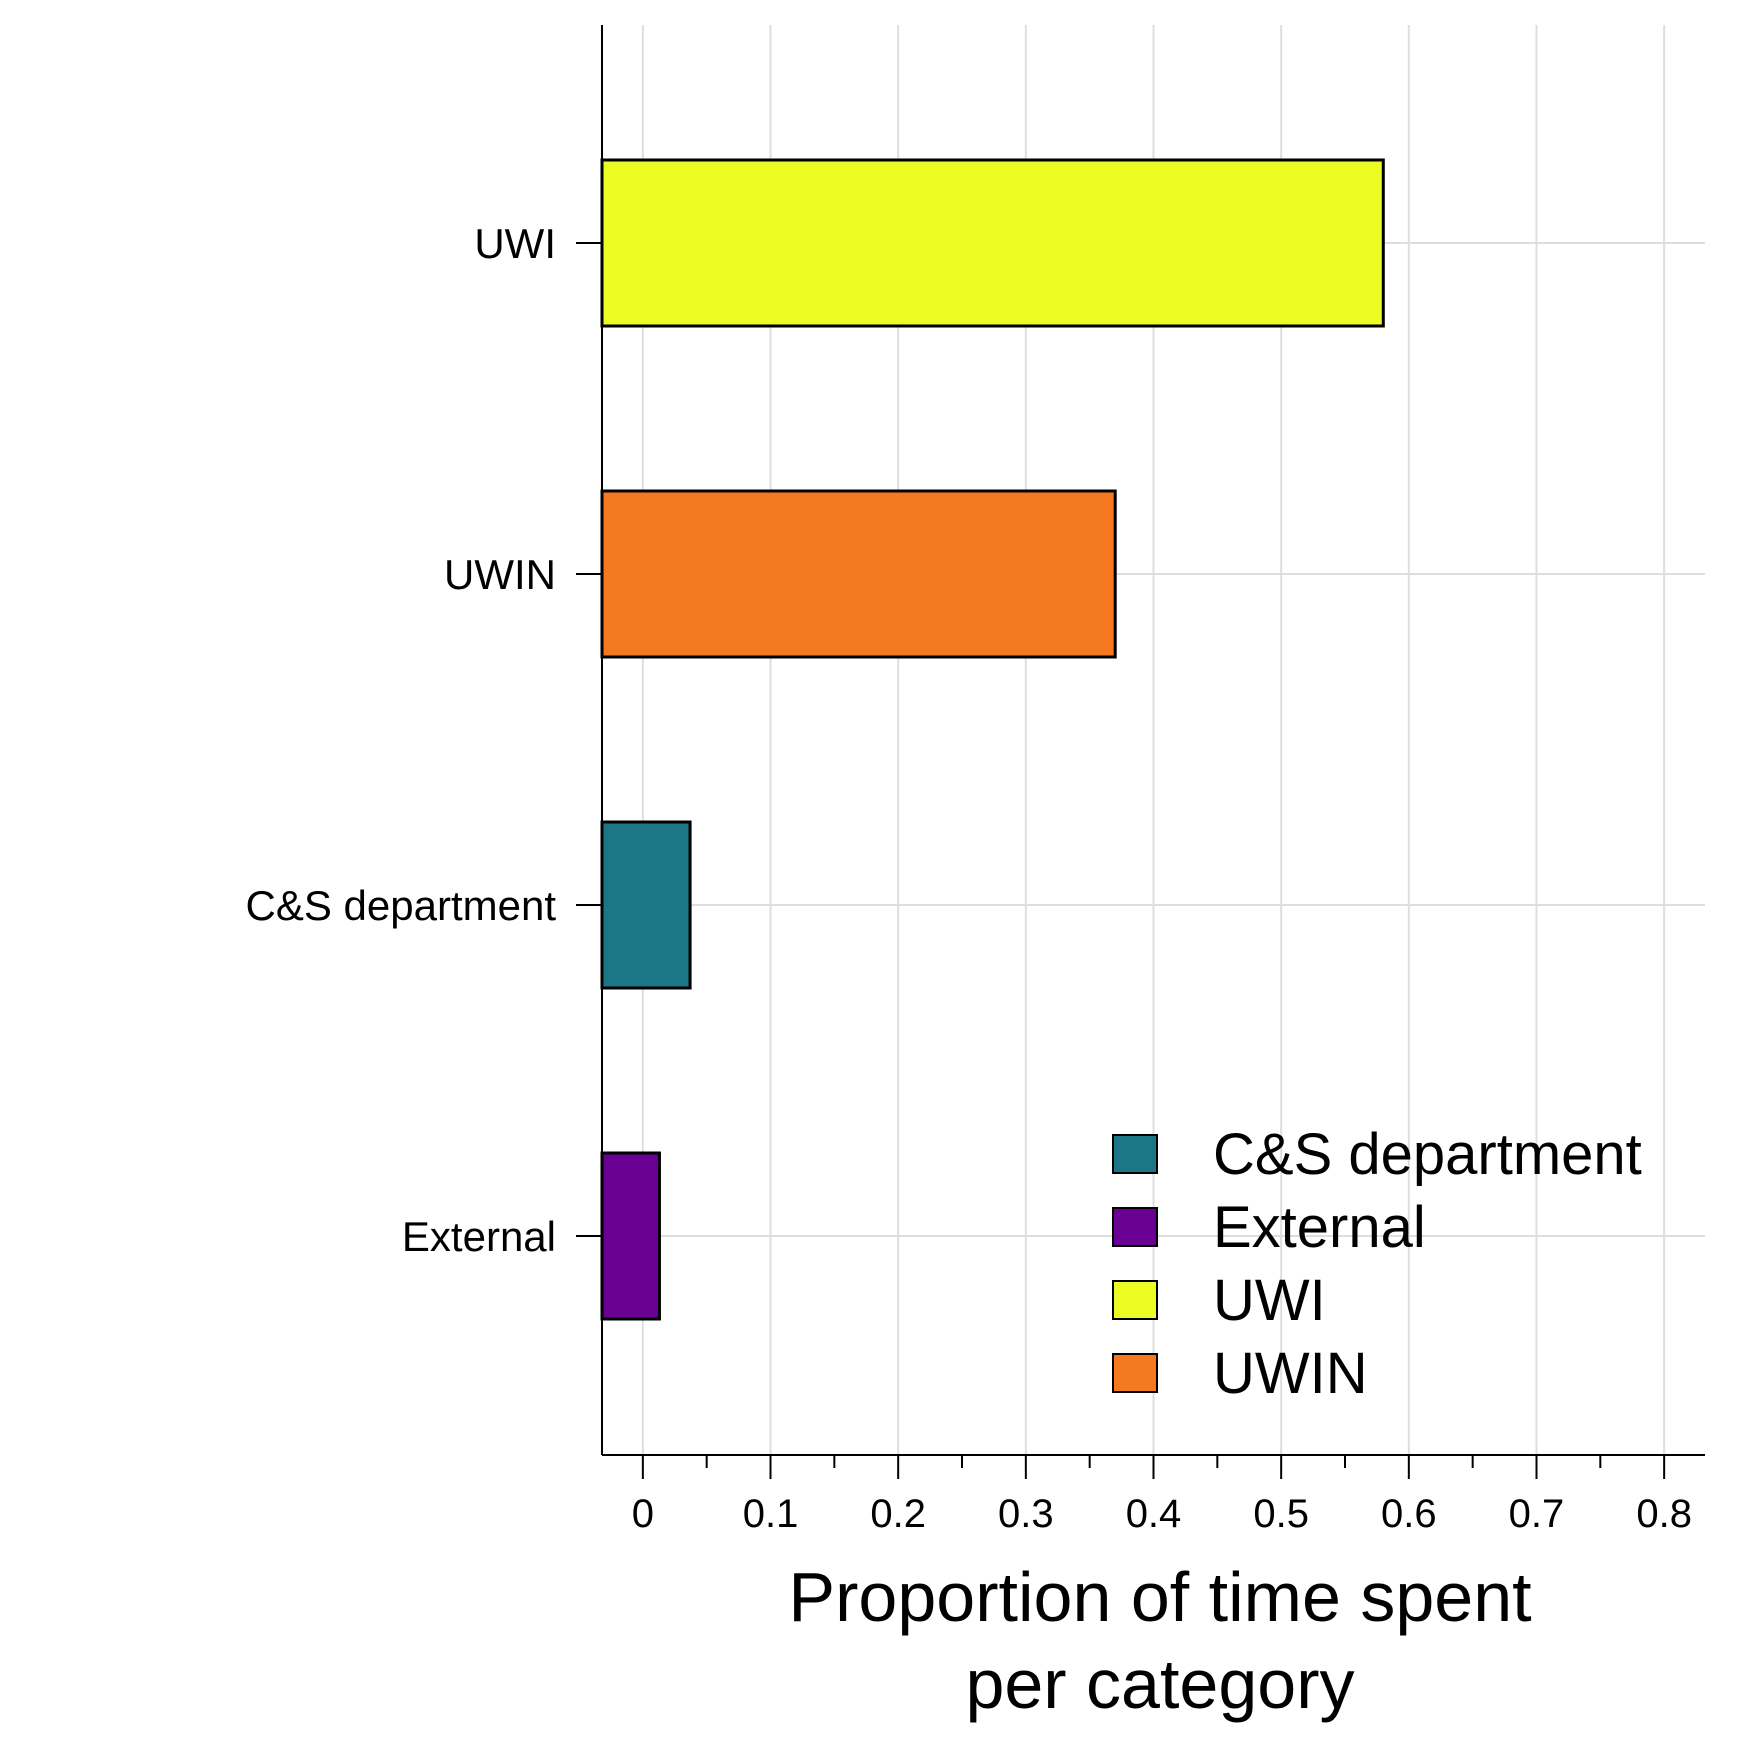 Image resolution: width=1750 pixels, height=1750 pixels. I want to click on x-tick-label-2: 0.2, so click(898, 1514).